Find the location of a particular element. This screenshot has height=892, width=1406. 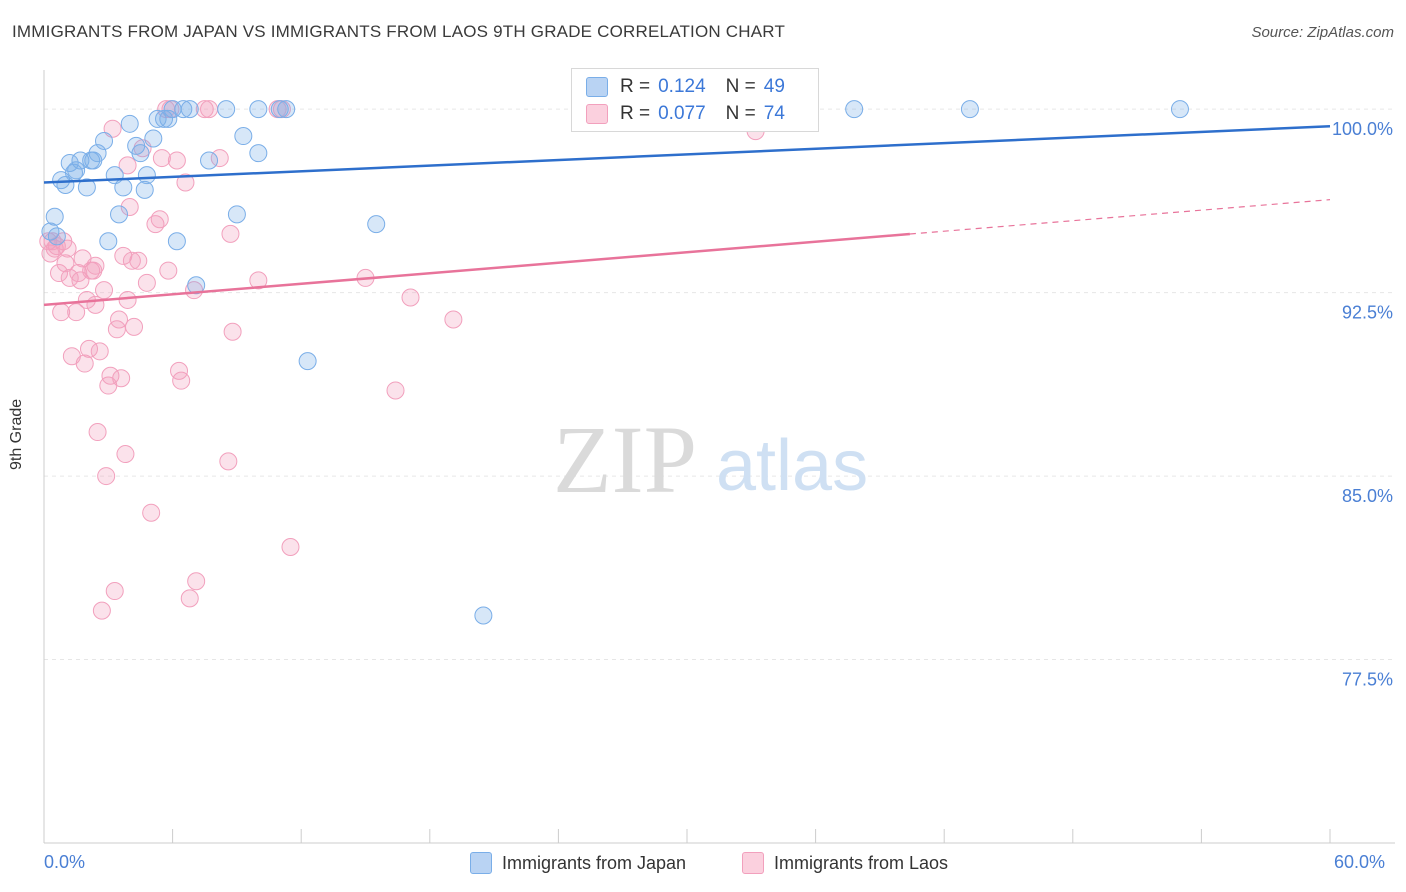

bottom-legend-japan: Immigrants from Japan is located at coordinates (578, 863).